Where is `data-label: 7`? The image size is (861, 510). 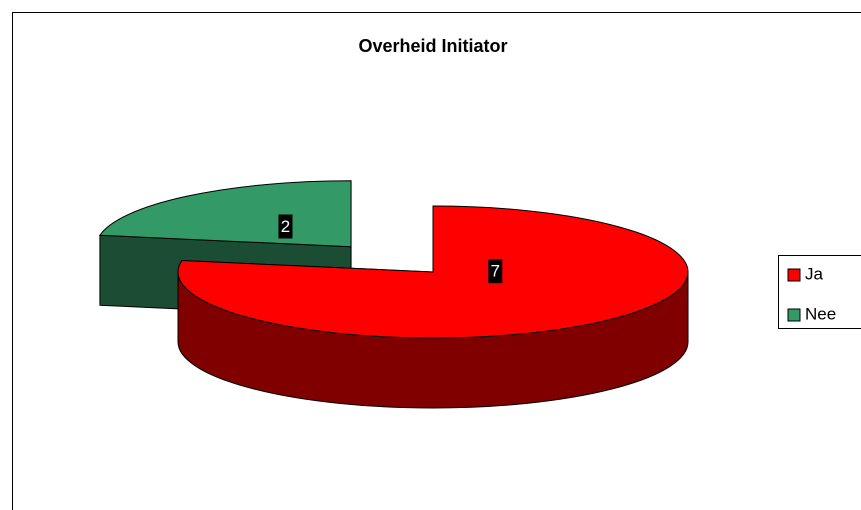 data-label: 7 is located at coordinates (495, 271).